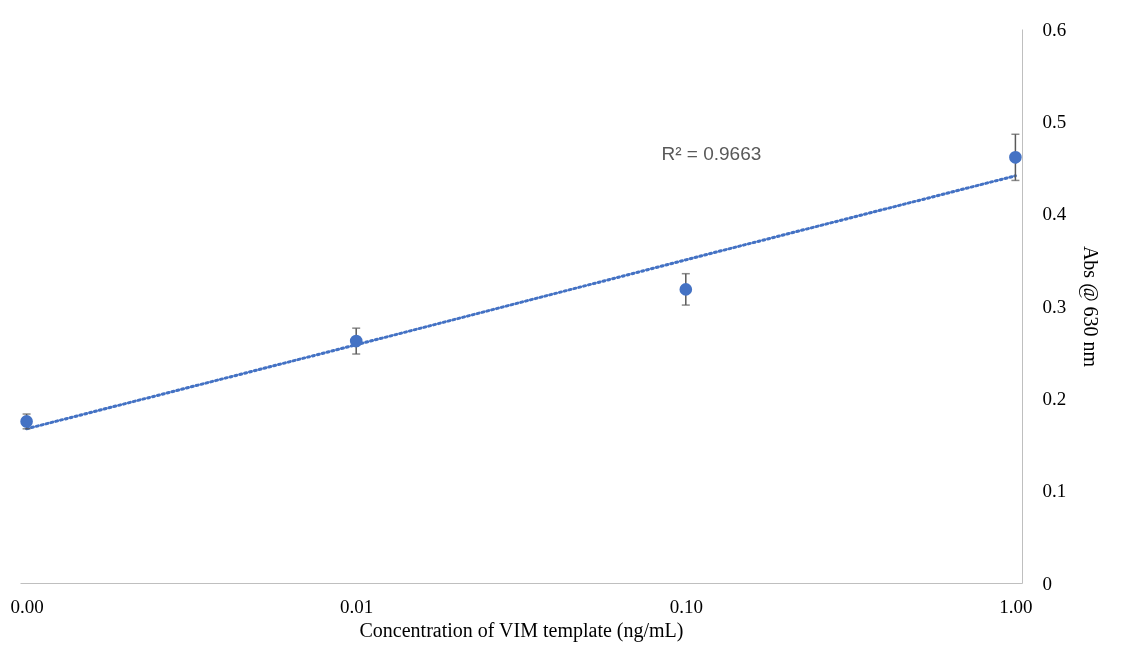 Image resolution: width=1122 pixels, height=664 pixels. I want to click on y-tick-label: 0.5, so click(1054, 121).